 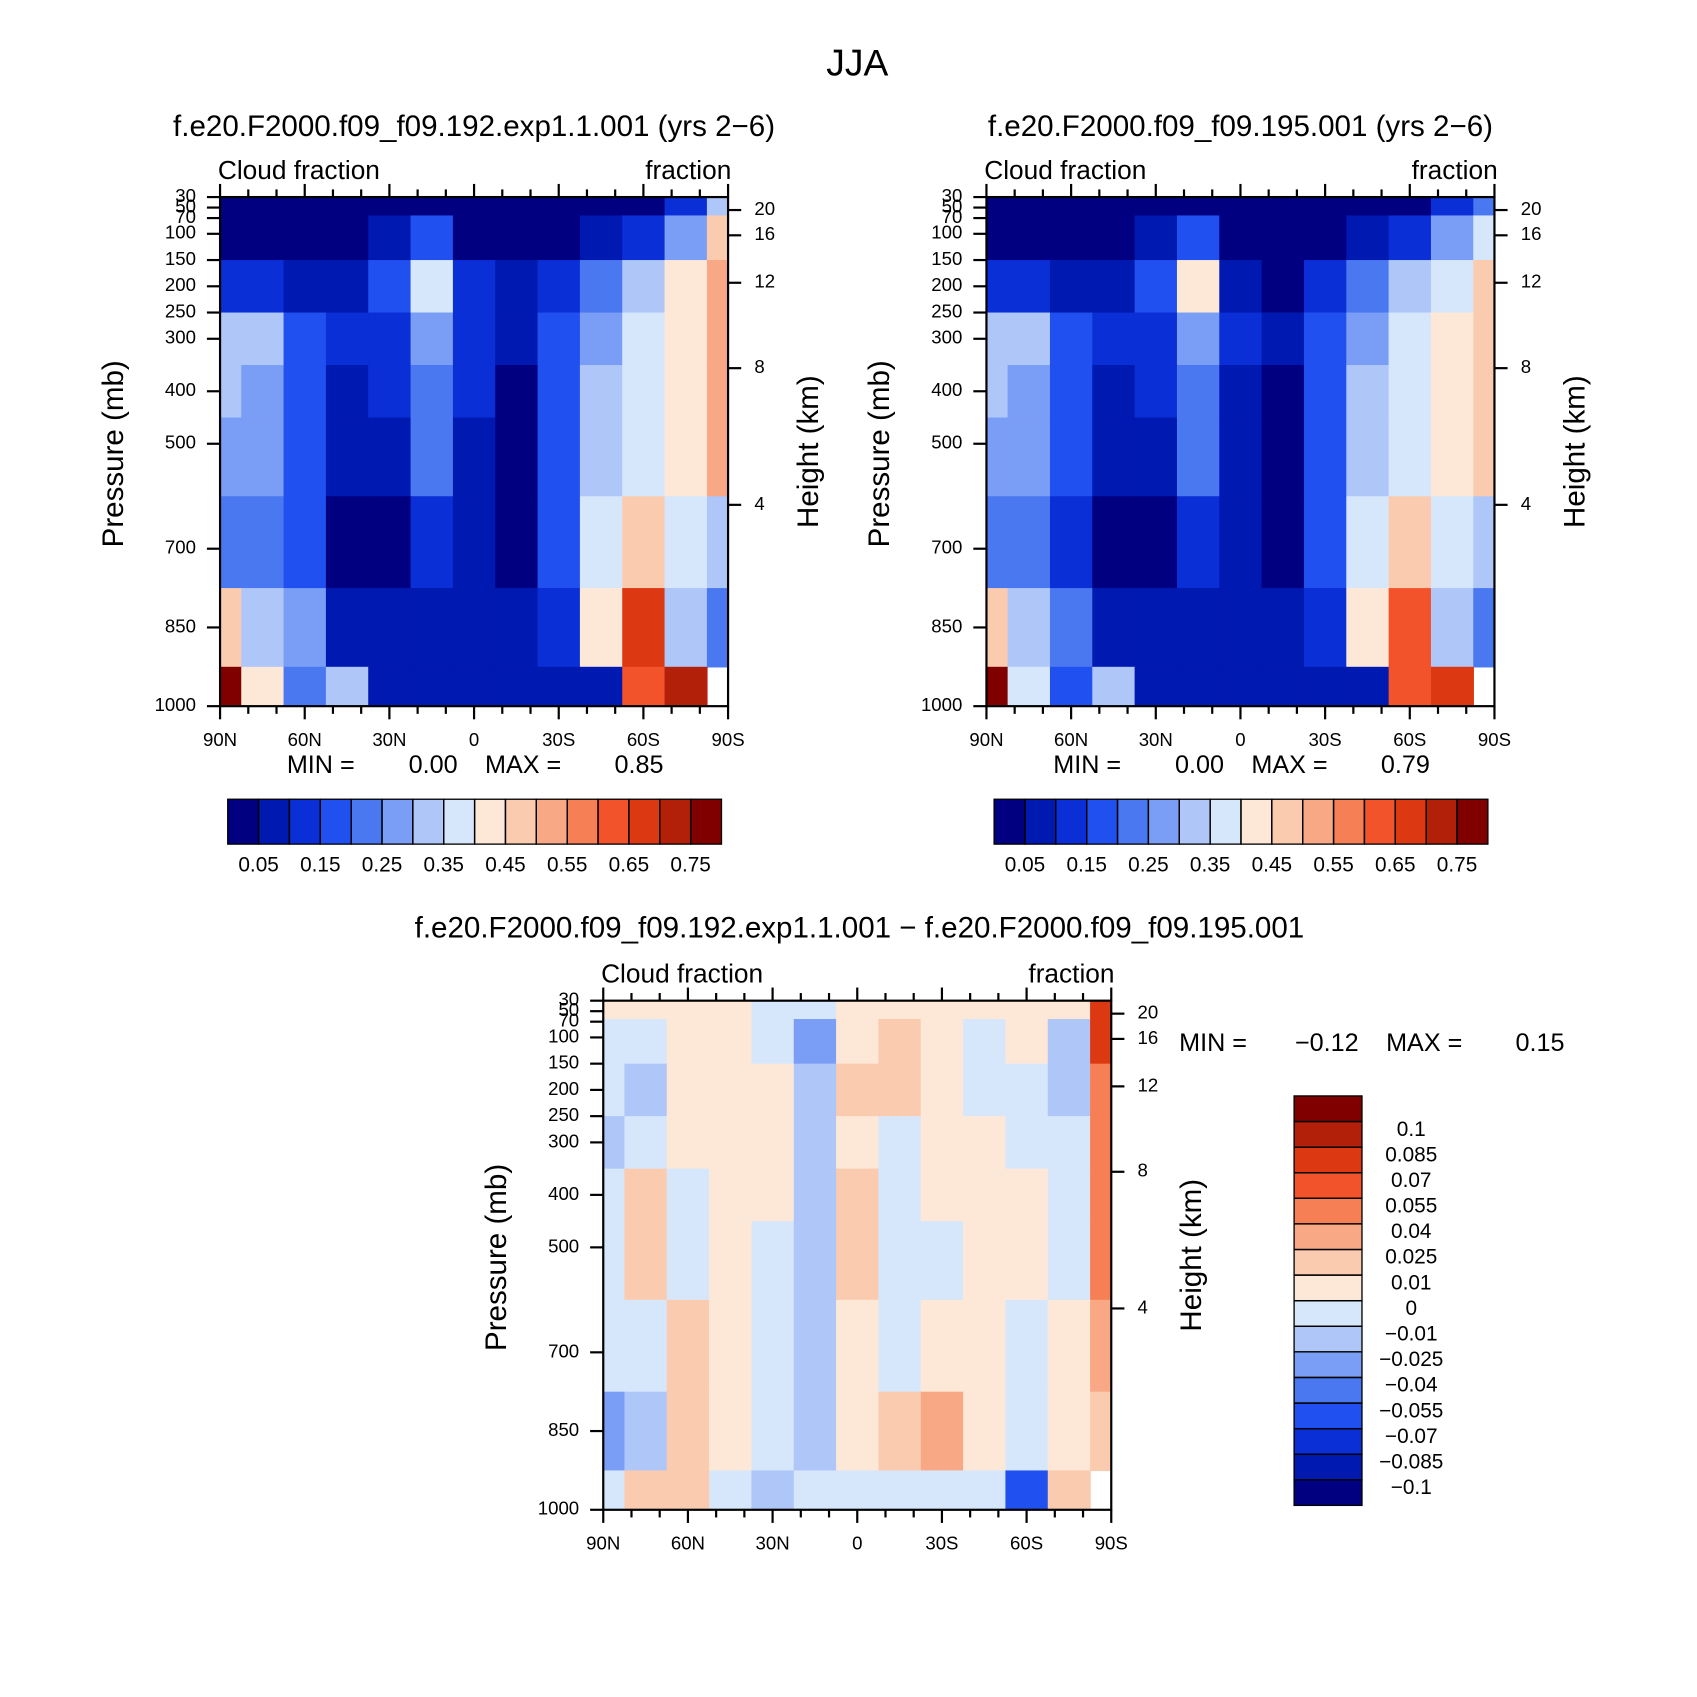 What do you see at coordinates (1574, 451) in the screenshot?
I see `y2-axis-label: Height (km)` at bounding box center [1574, 451].